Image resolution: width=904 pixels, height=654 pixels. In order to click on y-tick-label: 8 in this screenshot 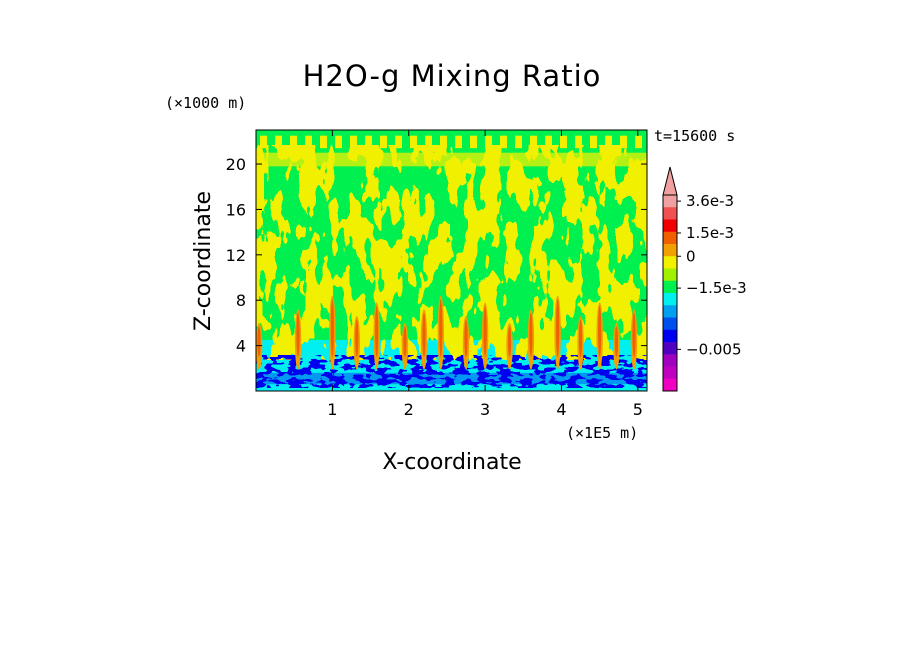, I will do `click(241, 300)`.